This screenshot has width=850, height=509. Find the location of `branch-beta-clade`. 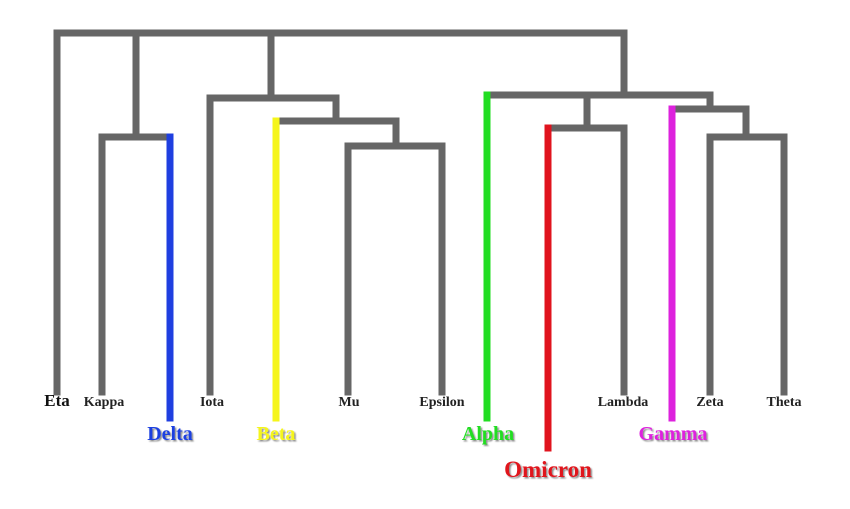

branch-beta-clade is located at coordinates (336, 133).